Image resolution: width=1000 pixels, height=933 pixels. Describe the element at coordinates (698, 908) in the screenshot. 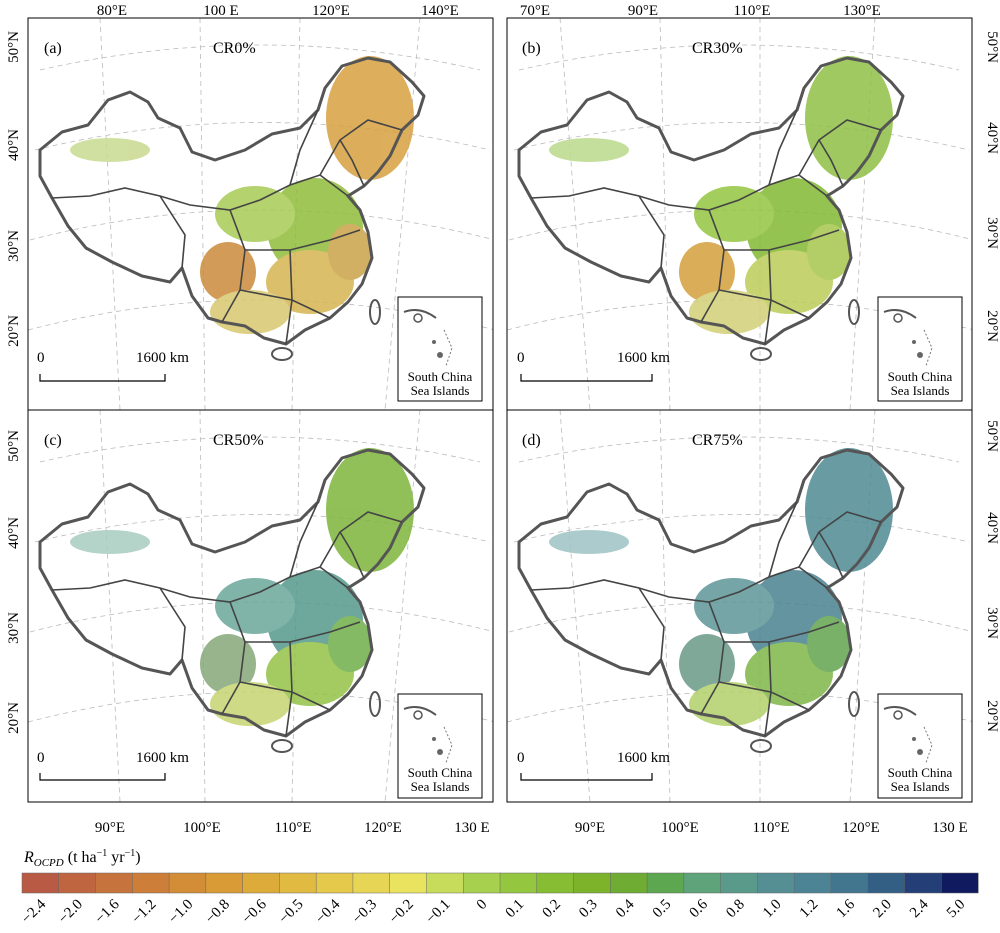

I see `colorbar-tick-label: 0.6` at that location.